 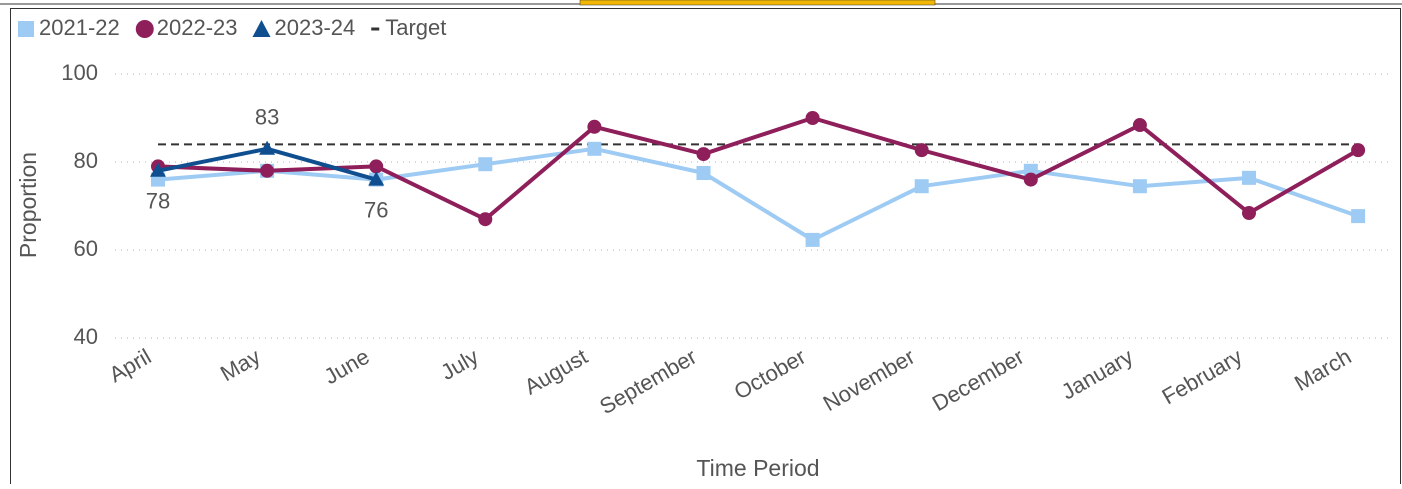 I want to click on data-label: 78, so click(x=158, y=201).